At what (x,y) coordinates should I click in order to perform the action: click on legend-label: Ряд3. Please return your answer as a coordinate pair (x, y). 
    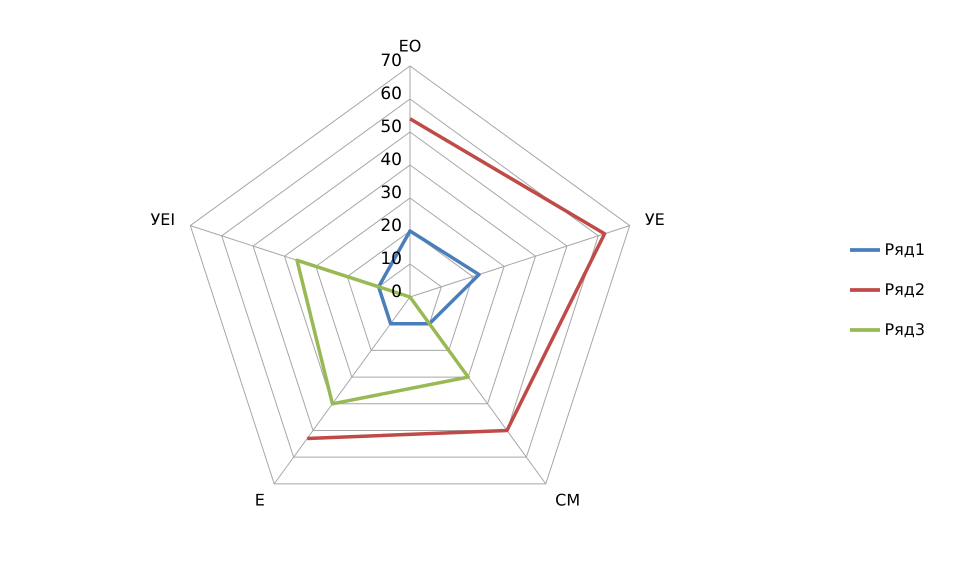
    Looking at the image, I should click on (904, 329).